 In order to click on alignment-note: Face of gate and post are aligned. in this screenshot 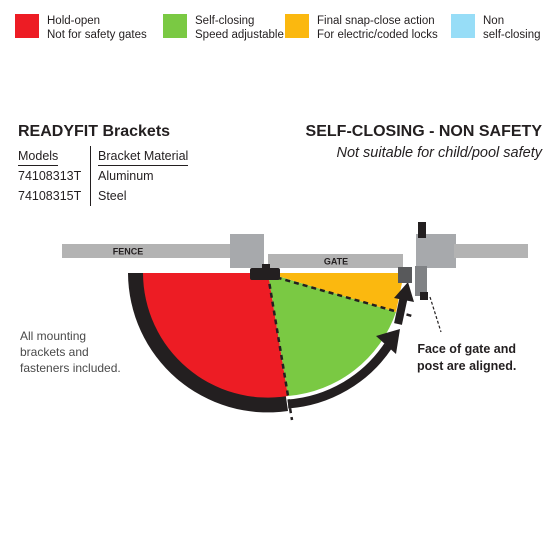, I will do `click(466, 358)`.